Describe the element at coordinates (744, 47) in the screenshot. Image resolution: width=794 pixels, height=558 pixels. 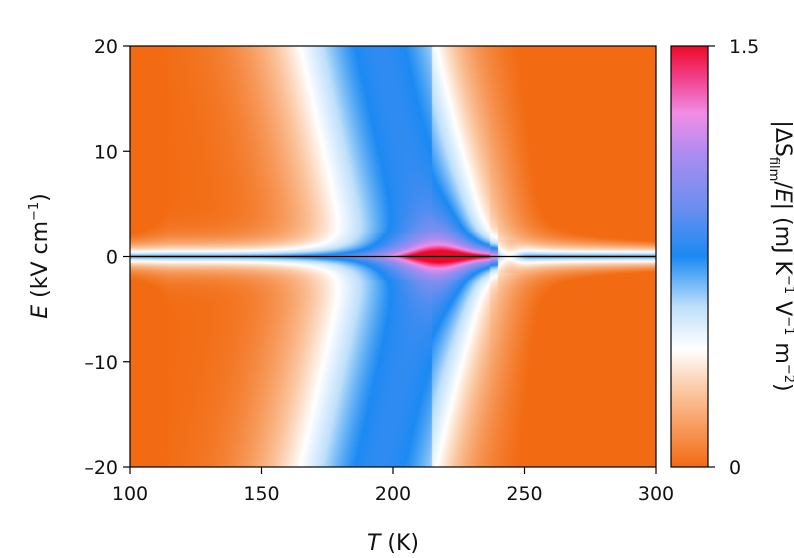
I see `colorbar-tick-label: 1.5` at that location.